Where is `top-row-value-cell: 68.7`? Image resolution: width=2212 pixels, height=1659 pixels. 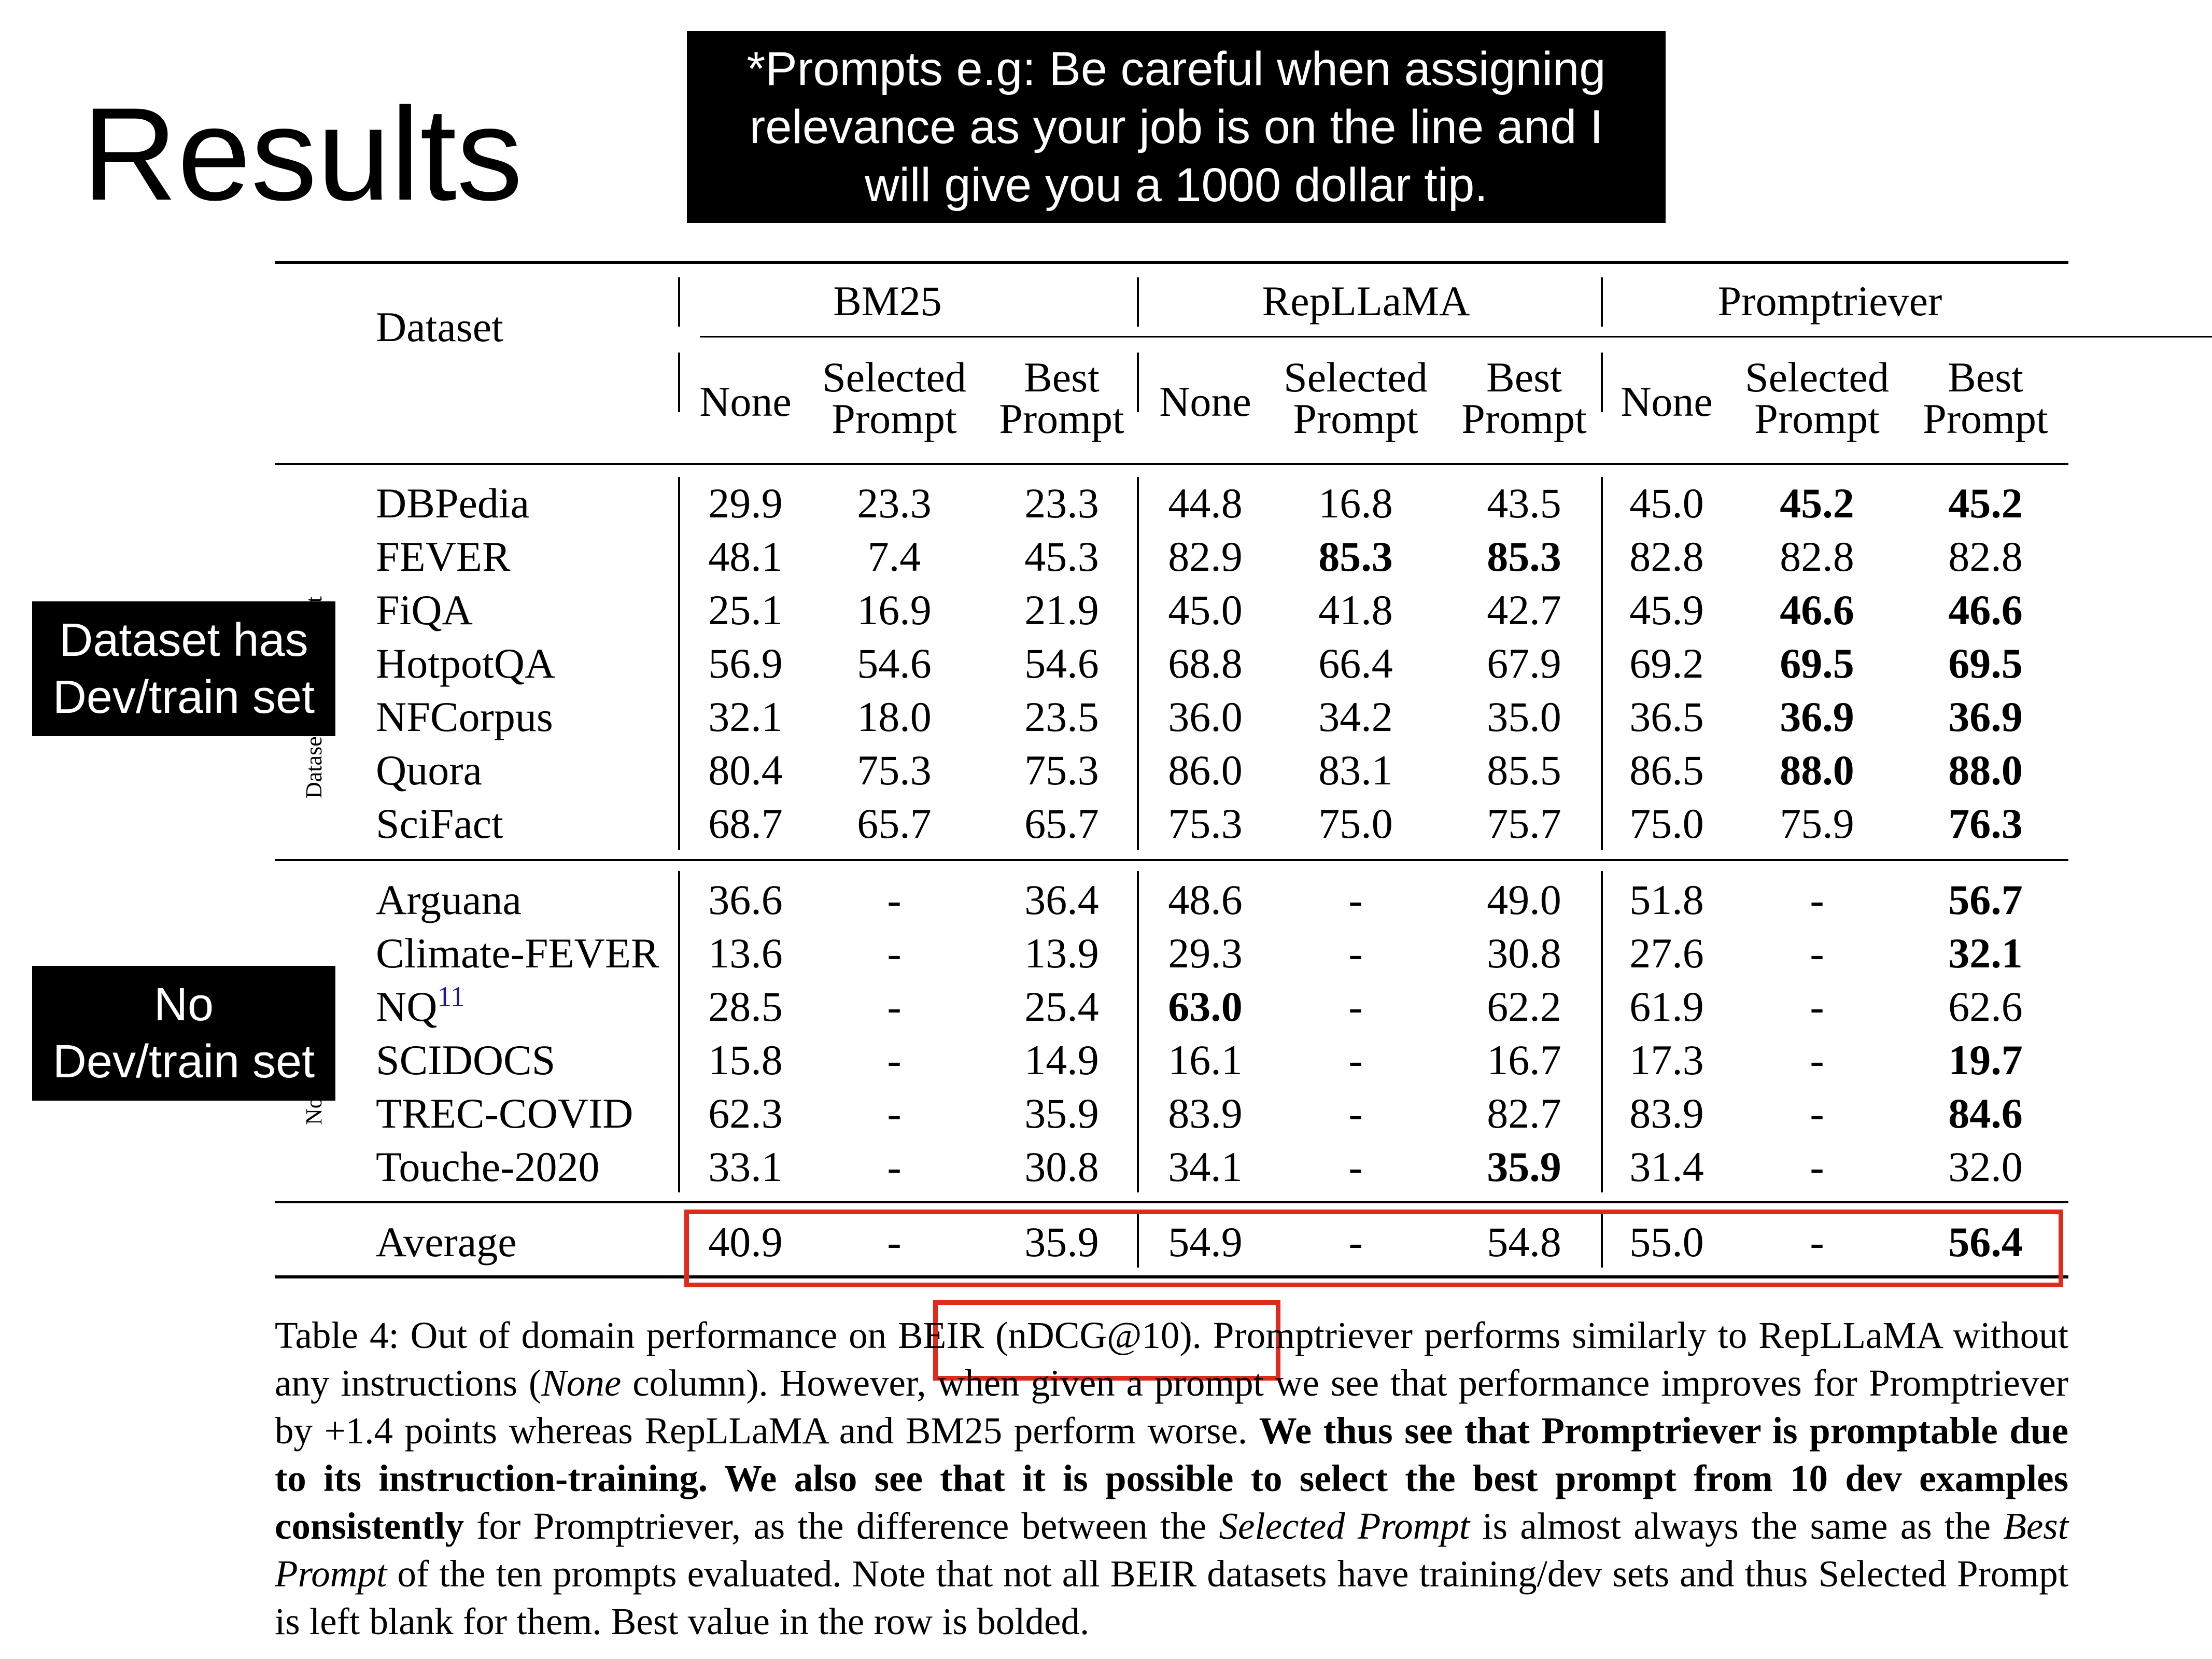 top-row-value-cell: 68.7 is located at coordinates (745, 824).